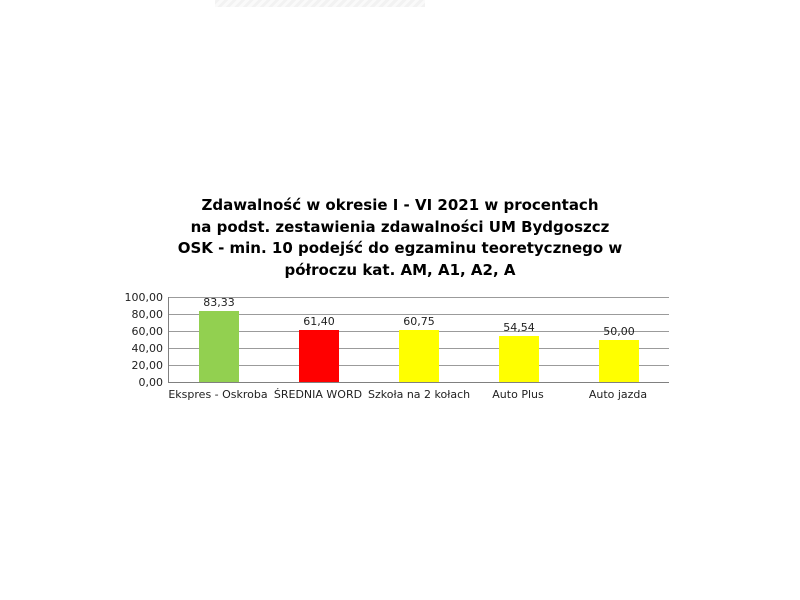  I want to click on bar-value-label: 60,75, so click(419, 322).